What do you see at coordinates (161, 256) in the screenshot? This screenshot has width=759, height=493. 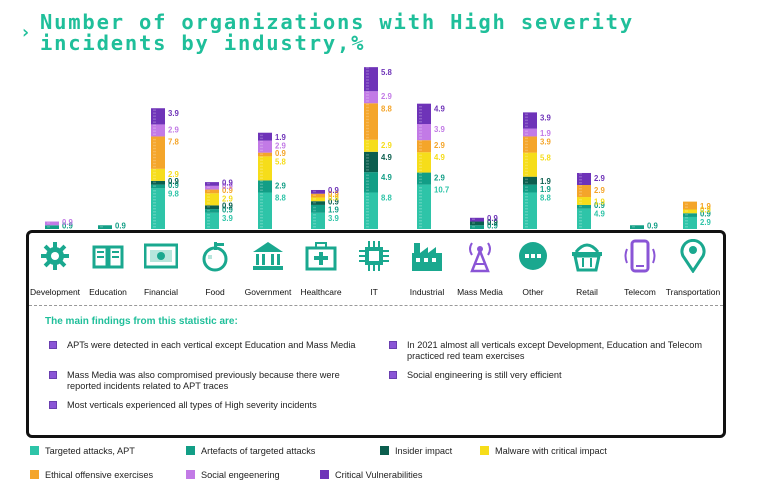 I see `banknote-icon` at bounding box center [161, 256].